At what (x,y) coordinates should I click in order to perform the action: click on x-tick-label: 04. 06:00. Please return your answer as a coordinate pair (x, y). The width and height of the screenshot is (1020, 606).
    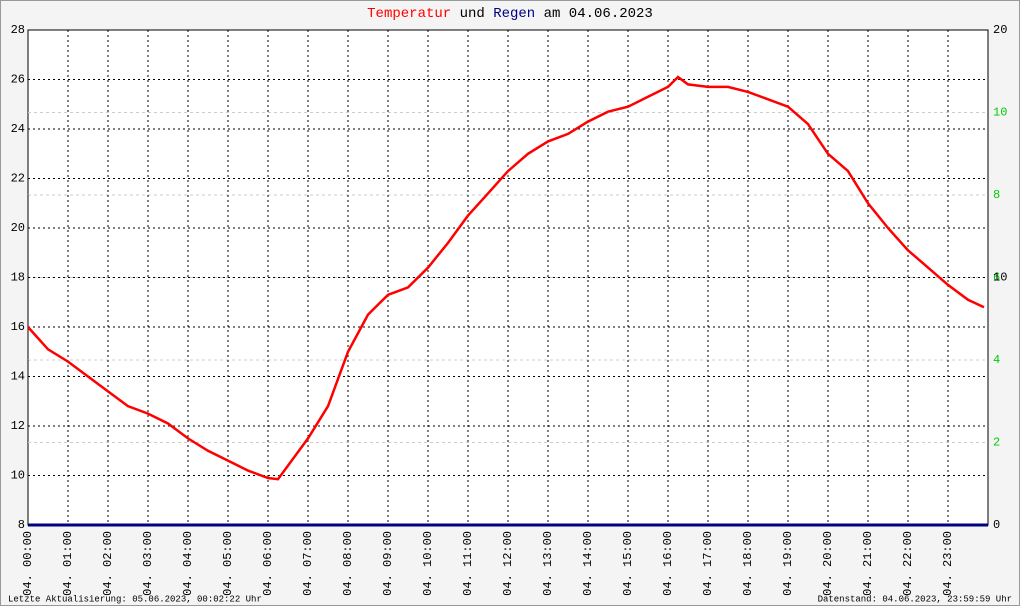
    Looking at the image, I should click on (268, 563).